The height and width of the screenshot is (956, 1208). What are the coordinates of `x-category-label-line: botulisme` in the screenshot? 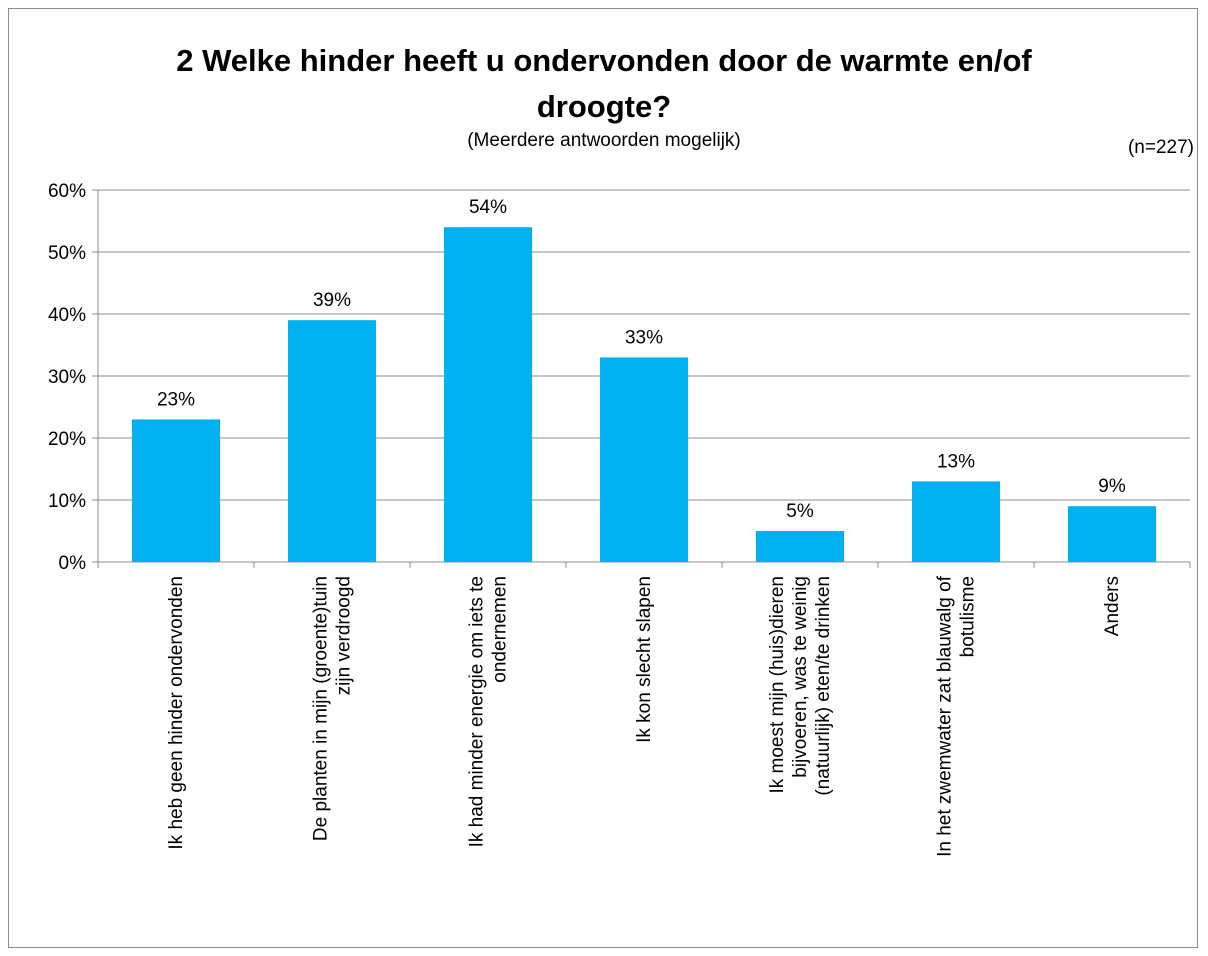 It's located at (968, 616).